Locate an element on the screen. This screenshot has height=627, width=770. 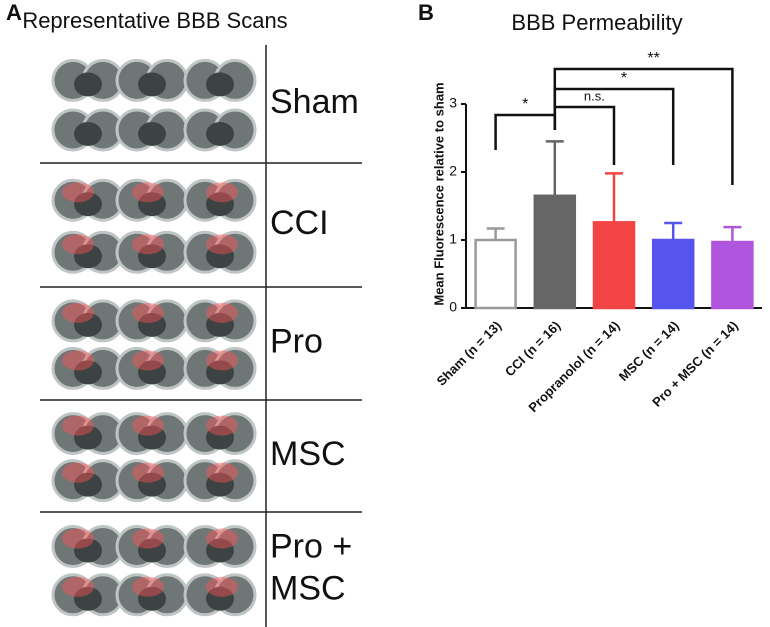
y-tick-label: 1 is located at coordinates (453, 239).